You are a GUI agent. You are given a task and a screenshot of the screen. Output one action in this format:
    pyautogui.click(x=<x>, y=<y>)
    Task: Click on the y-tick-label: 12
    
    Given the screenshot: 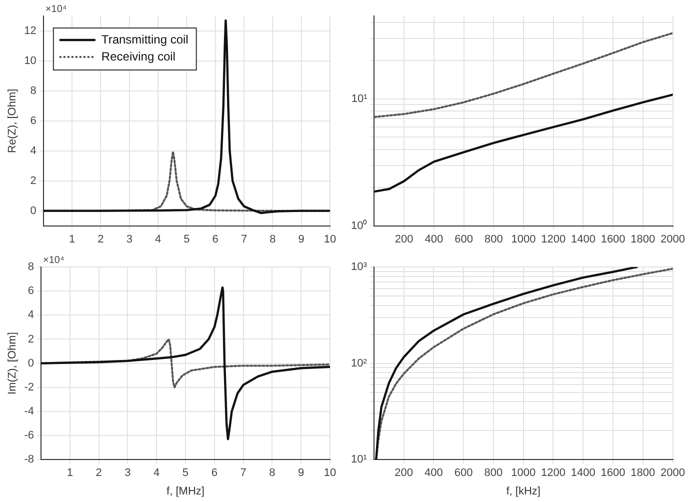 What is the action you would take?
    pyautogui.click(x=30, y=31)
    